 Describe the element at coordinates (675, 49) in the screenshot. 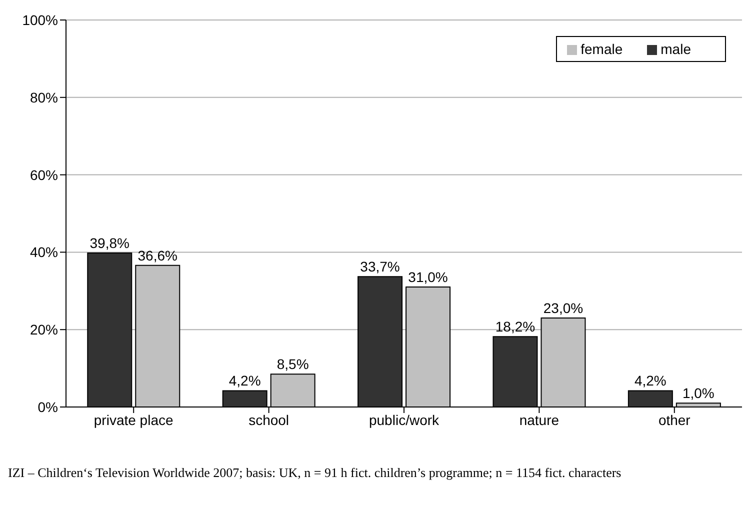

I see `legend-label: male` at that location.